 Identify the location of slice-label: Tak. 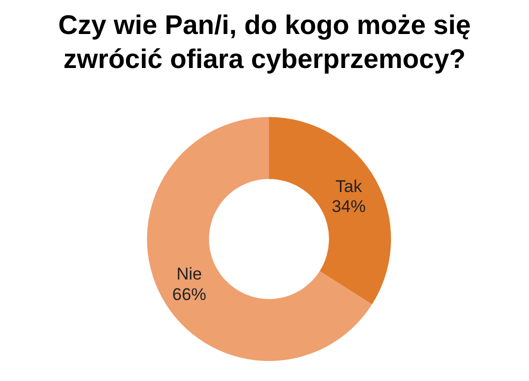
(349, 186).